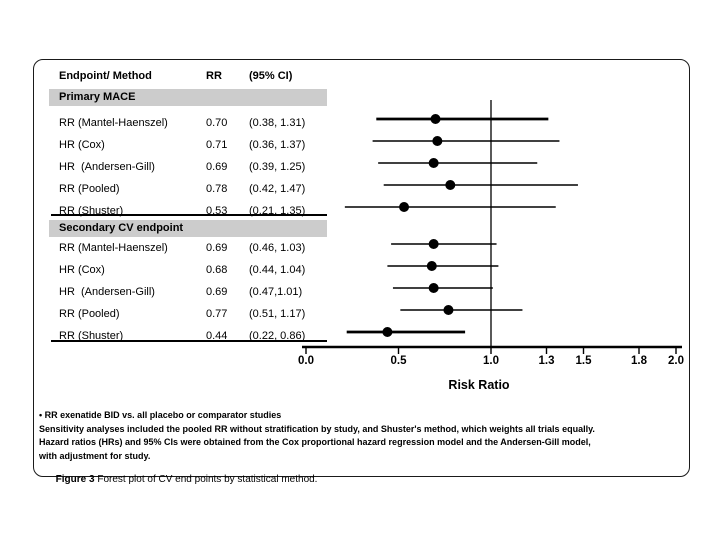 The width and height of the screenshot is (720, 540). I want to click on table-row: RR (Shuster) 0.44 (0.22, 0.86), so click(204, 336).